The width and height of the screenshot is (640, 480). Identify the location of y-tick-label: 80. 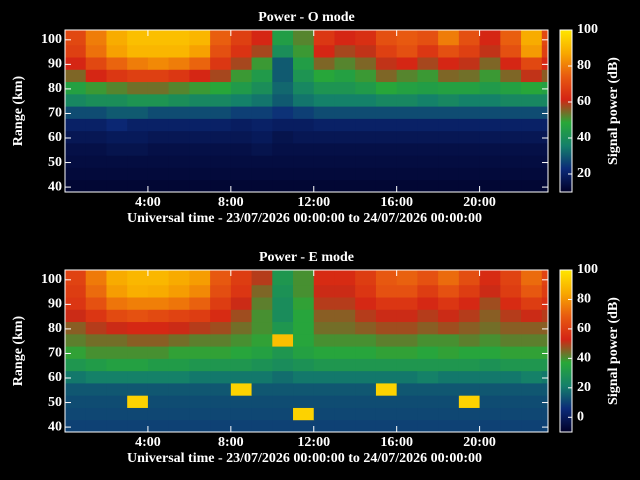
(55, 328).